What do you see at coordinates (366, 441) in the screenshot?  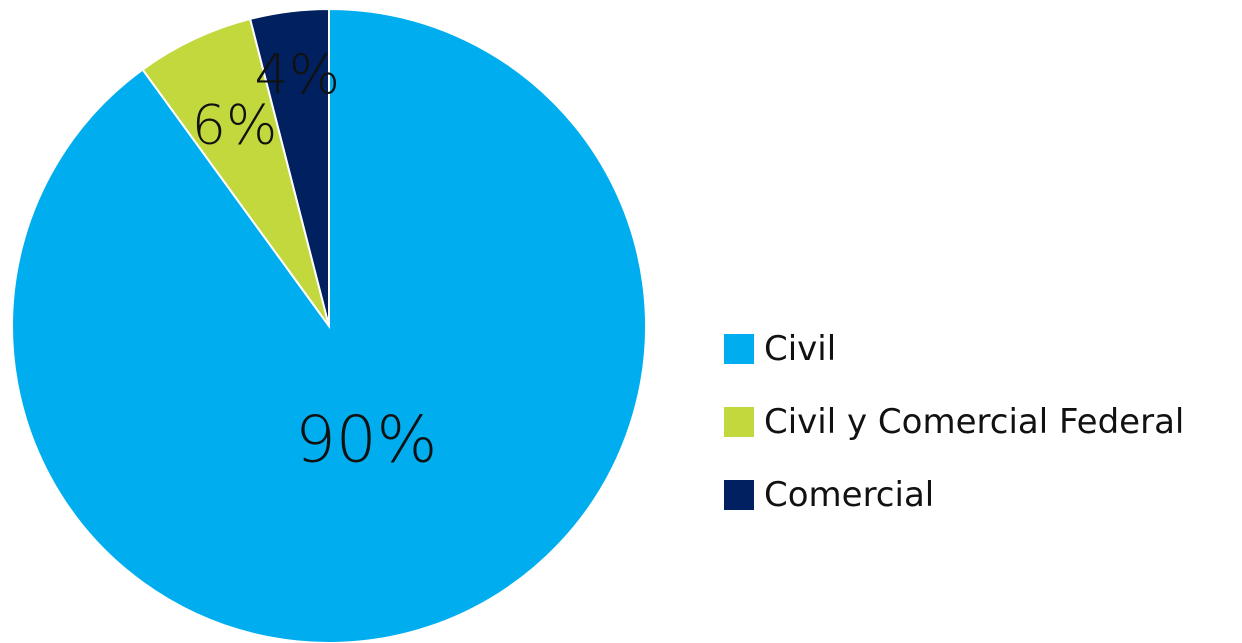 I see `data-label-civil: 90%` at bounding box center [366, 441].